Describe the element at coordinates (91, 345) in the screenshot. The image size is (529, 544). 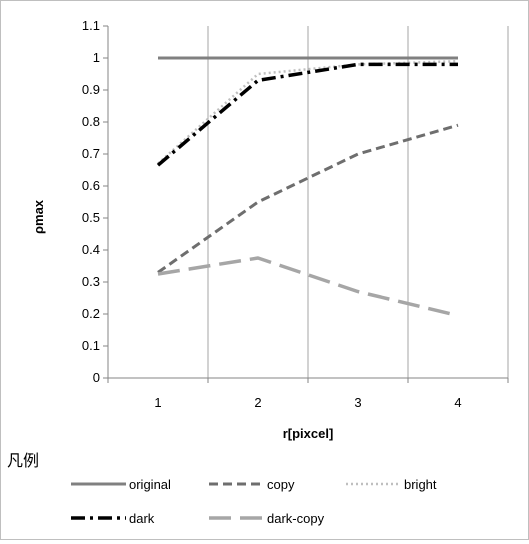
I see `y-tick-label: 0.1` at that location.